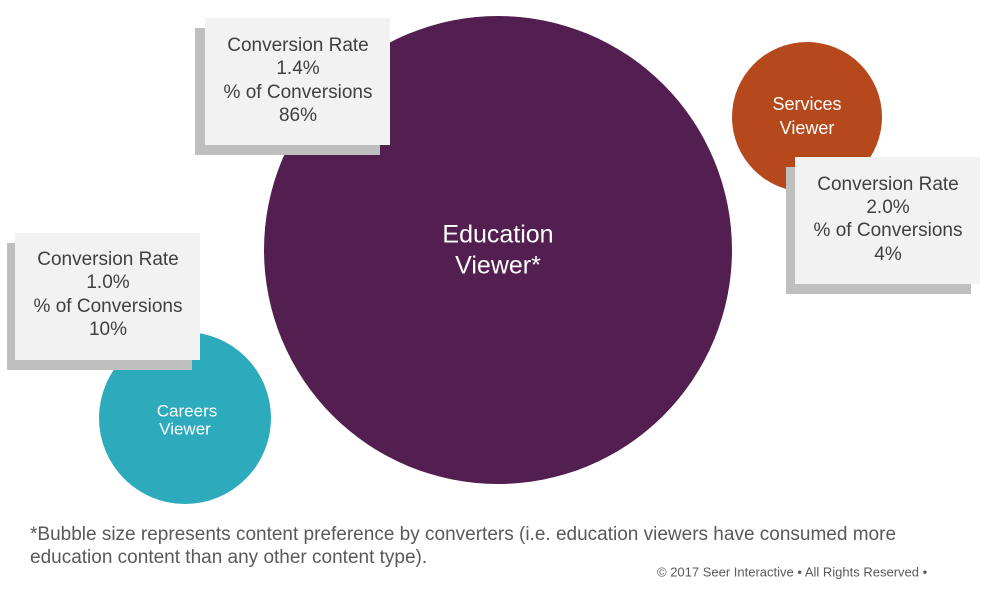 The height and width of the screenshot is (590, 1003). I want to click on stat-text: 86%, so click(298, 115).